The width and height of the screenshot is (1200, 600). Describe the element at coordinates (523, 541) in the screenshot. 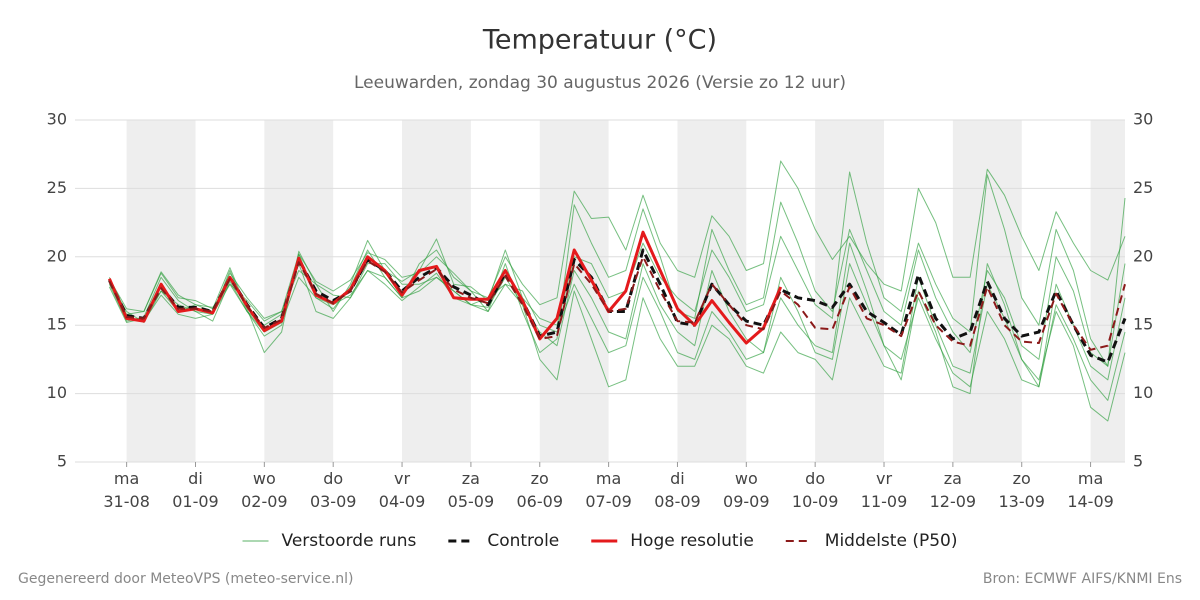

I see `legend-label: Controle` at that location.